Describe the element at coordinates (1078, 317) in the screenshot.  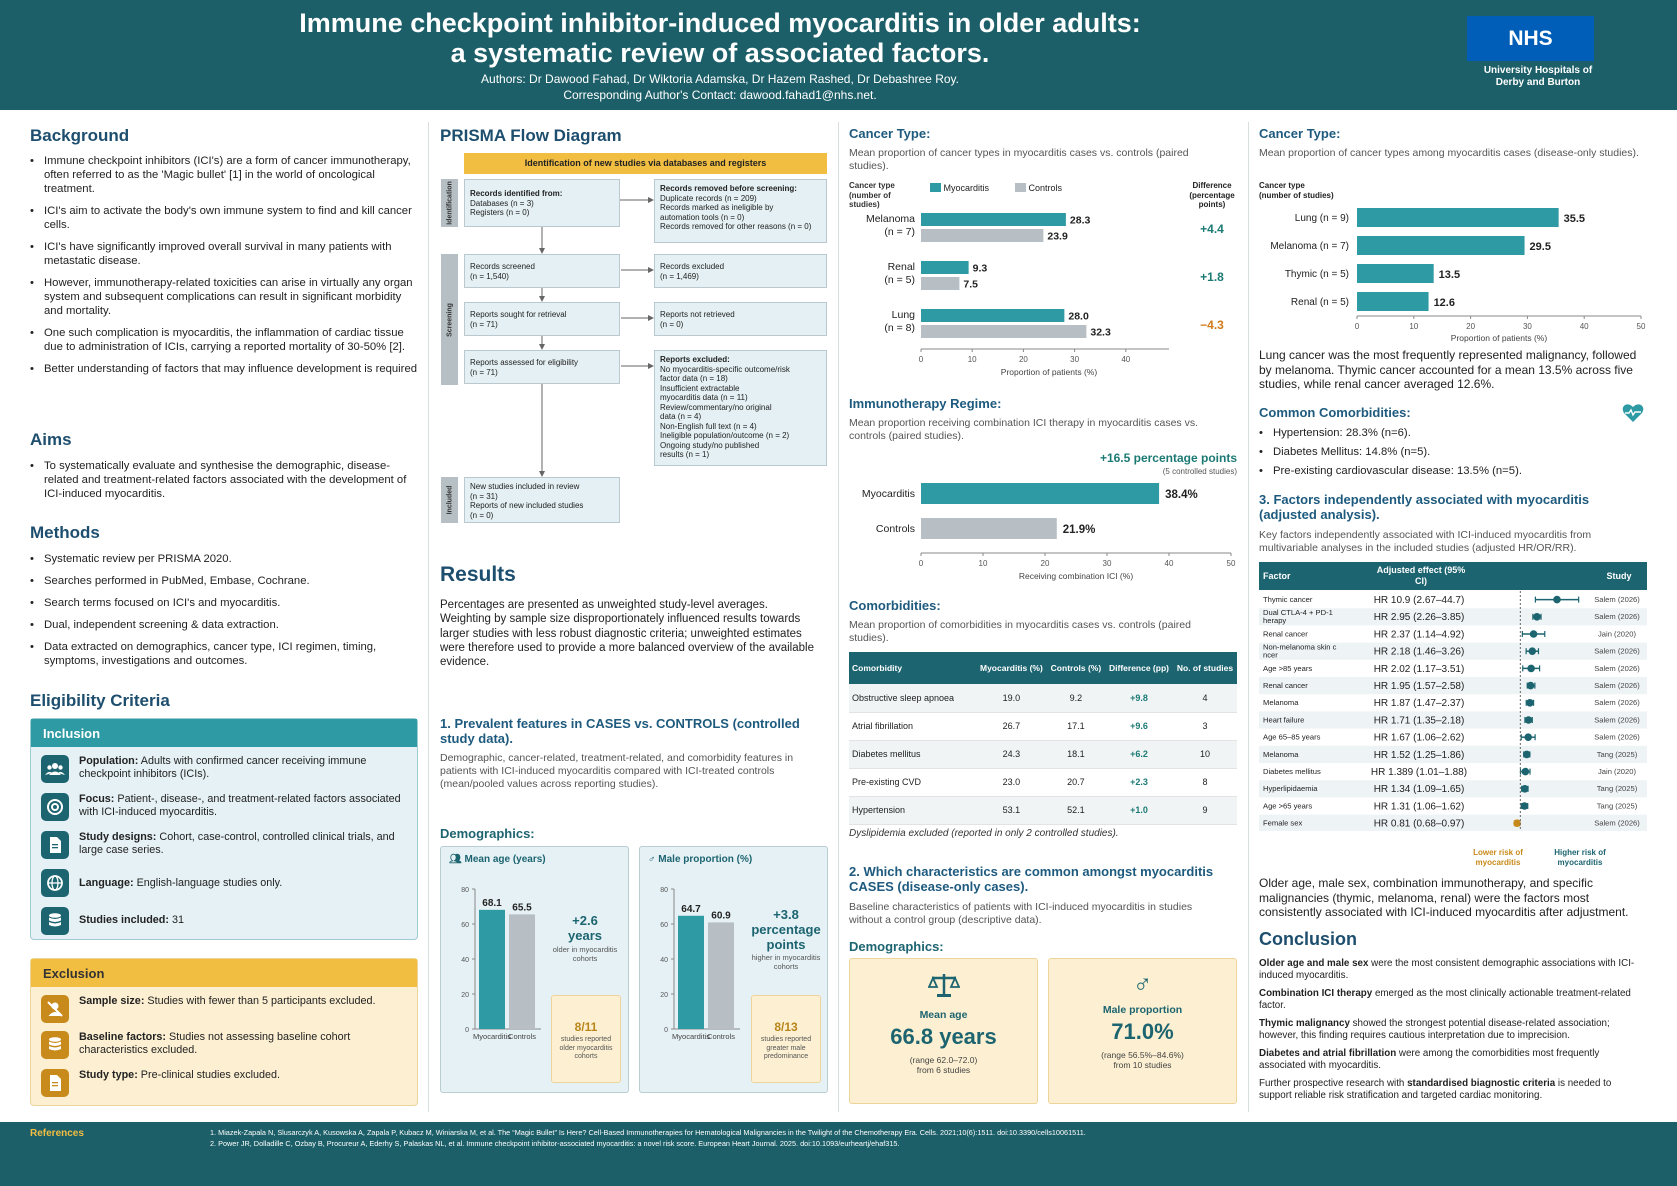
I see `data-label: 28.0` at that location.